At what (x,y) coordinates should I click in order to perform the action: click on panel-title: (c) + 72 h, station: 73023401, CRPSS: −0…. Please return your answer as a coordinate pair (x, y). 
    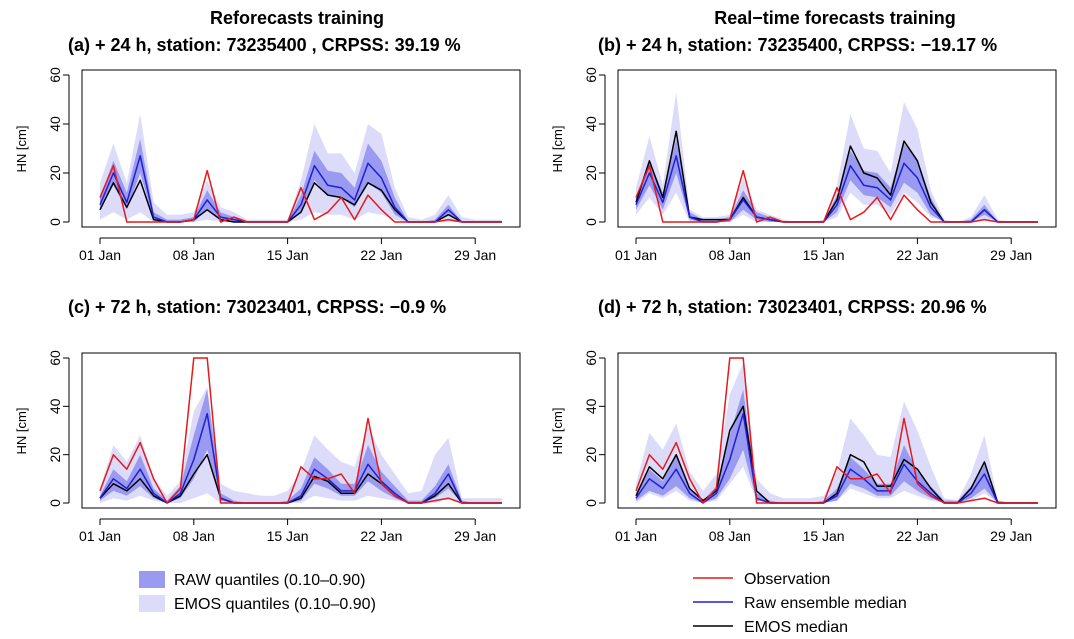
    Looking at the image, I should click on (257, 307).